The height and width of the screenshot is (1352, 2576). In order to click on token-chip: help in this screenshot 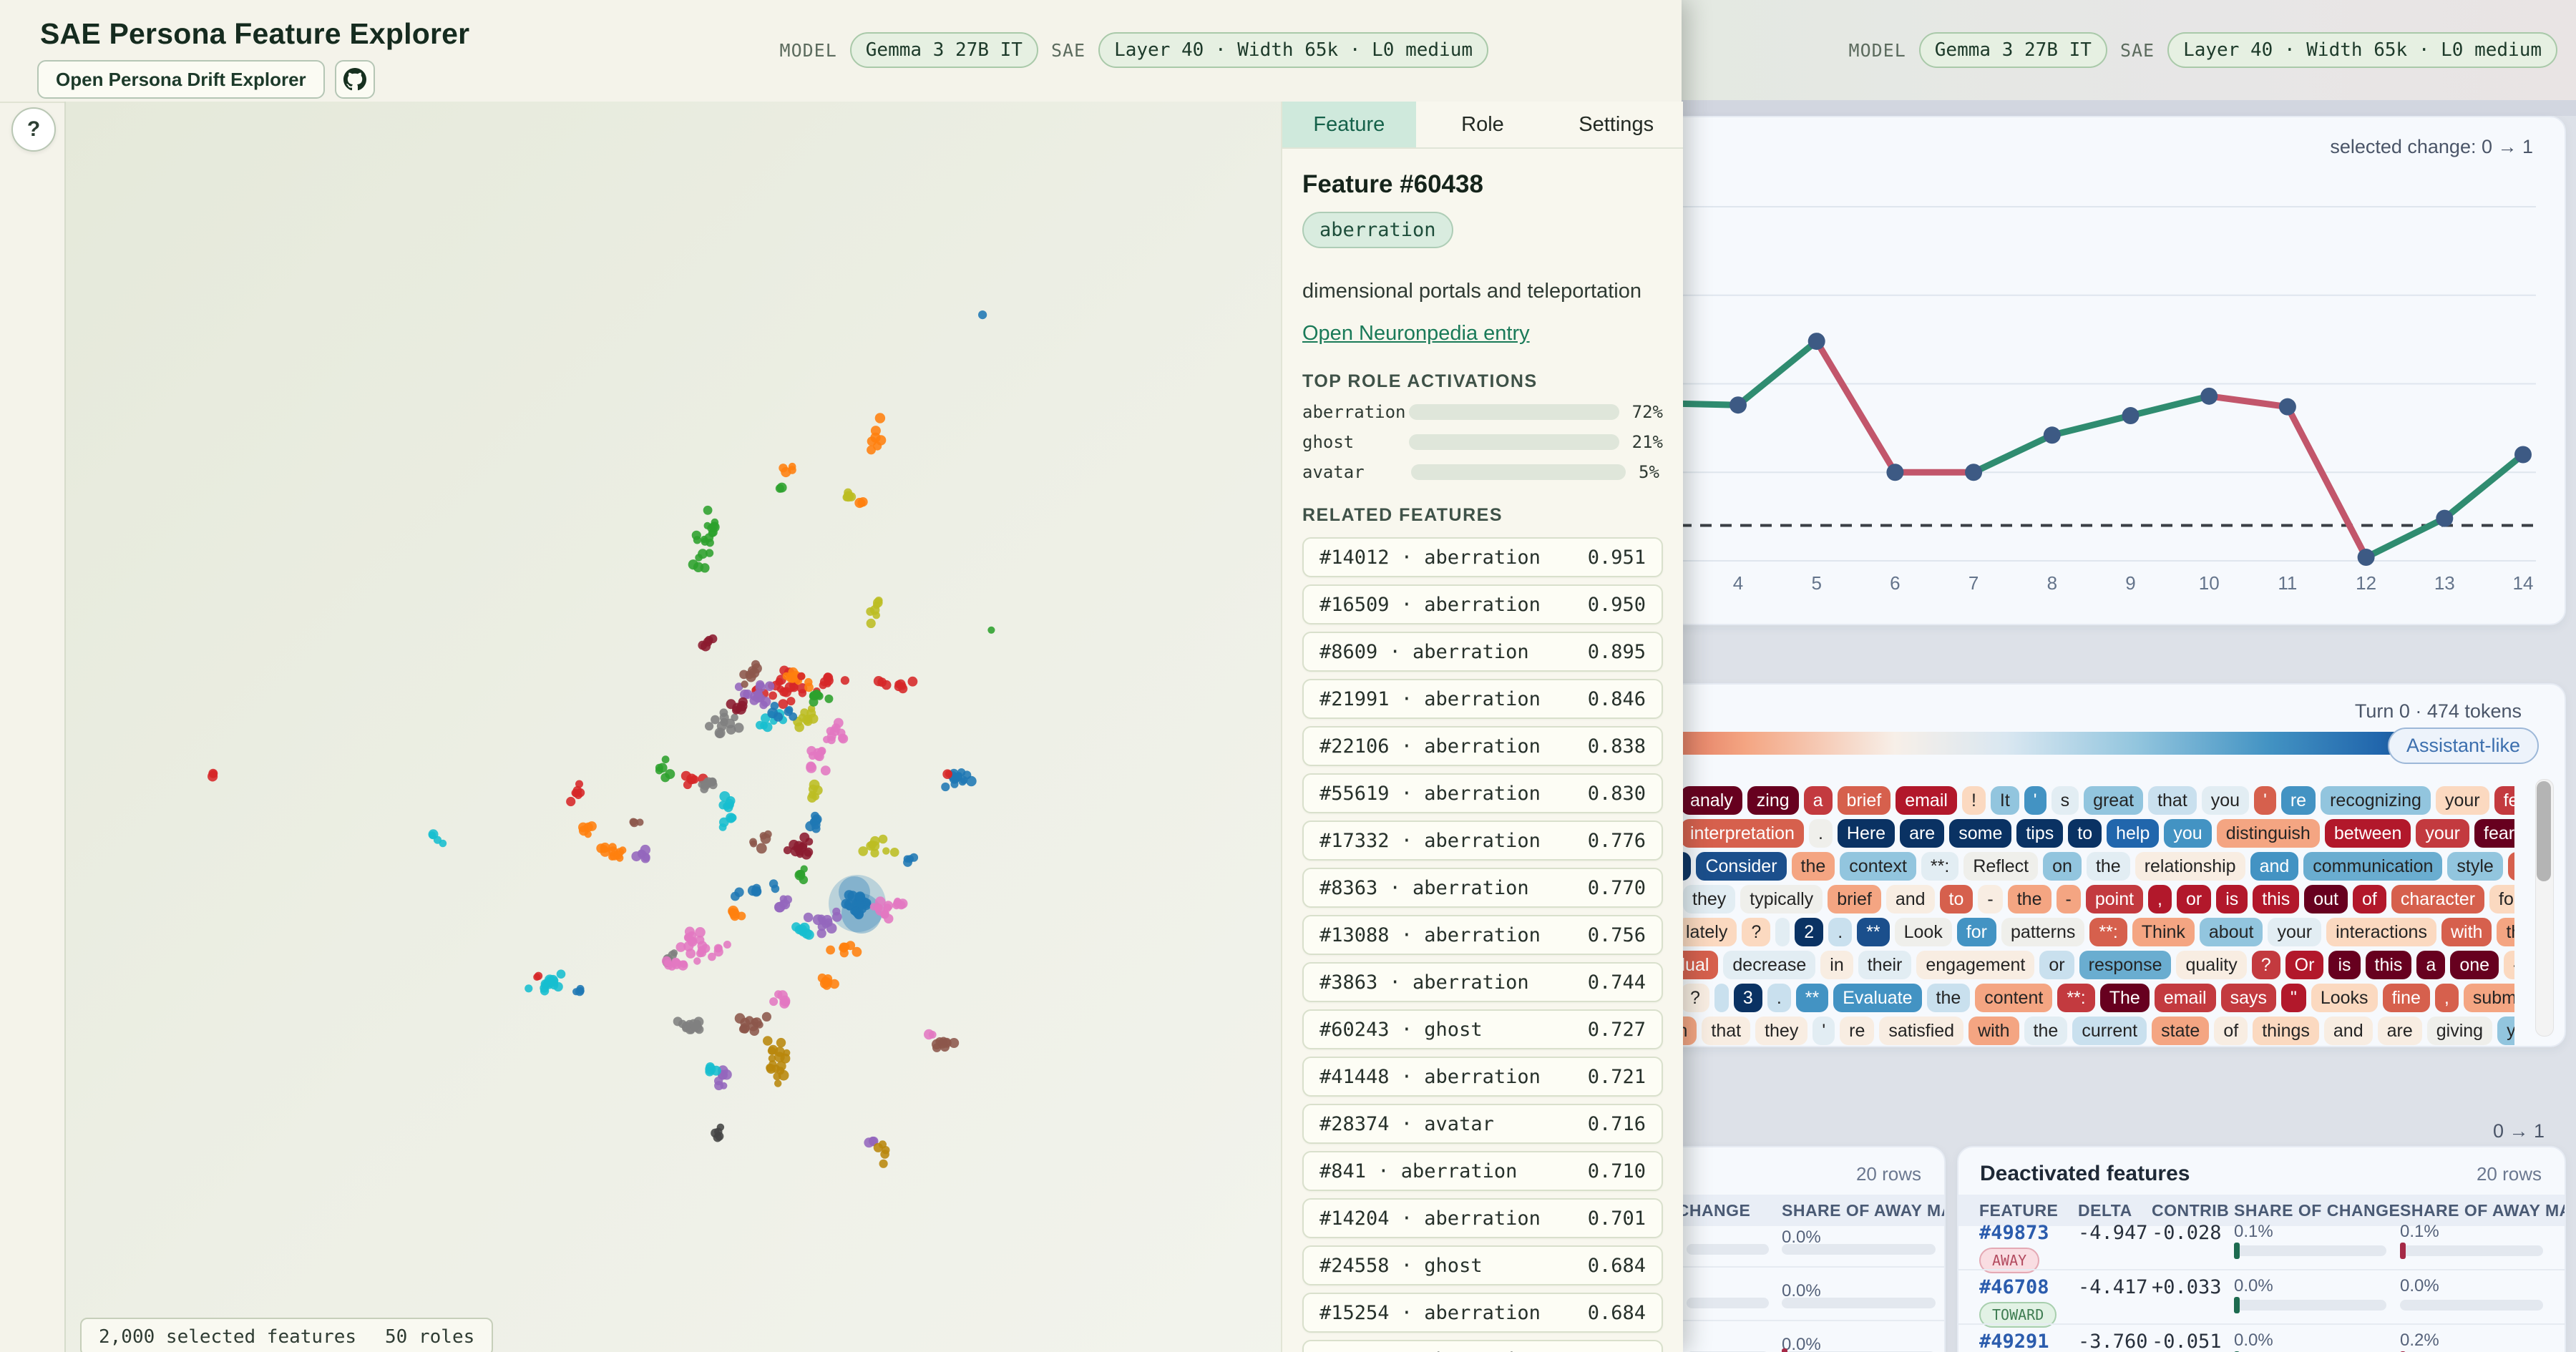, I will do `click(2133, 834)`.